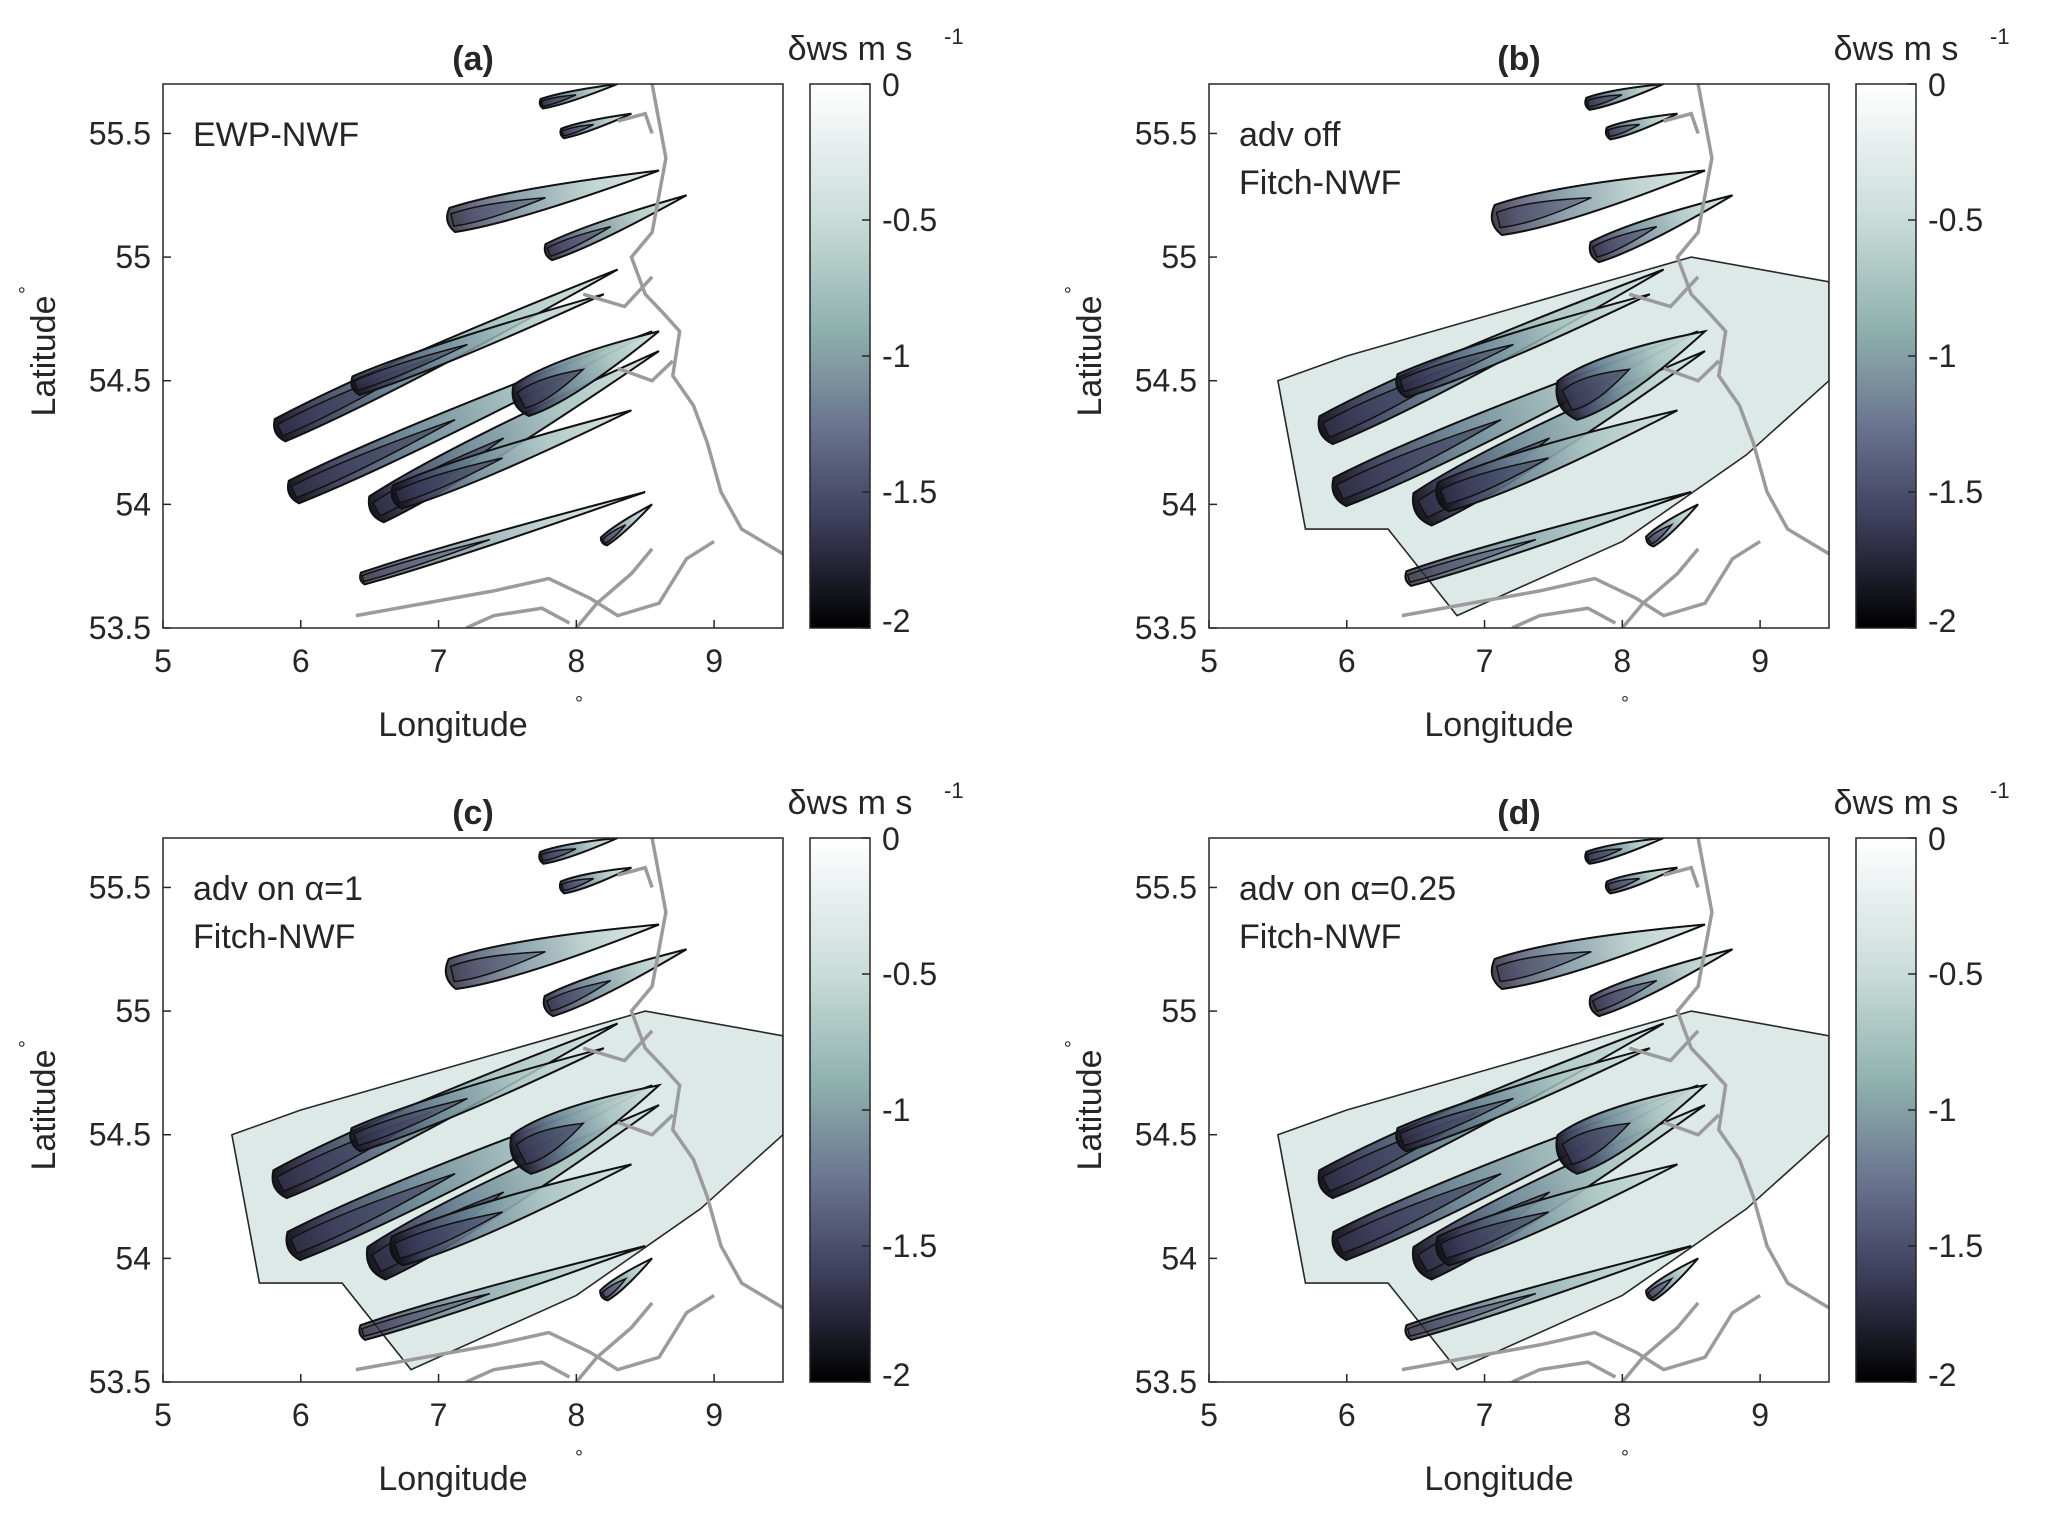  Describe the element at coordinates (1498, 725) in the screenshot. I see `x-axis-label: Longitude` at that location.